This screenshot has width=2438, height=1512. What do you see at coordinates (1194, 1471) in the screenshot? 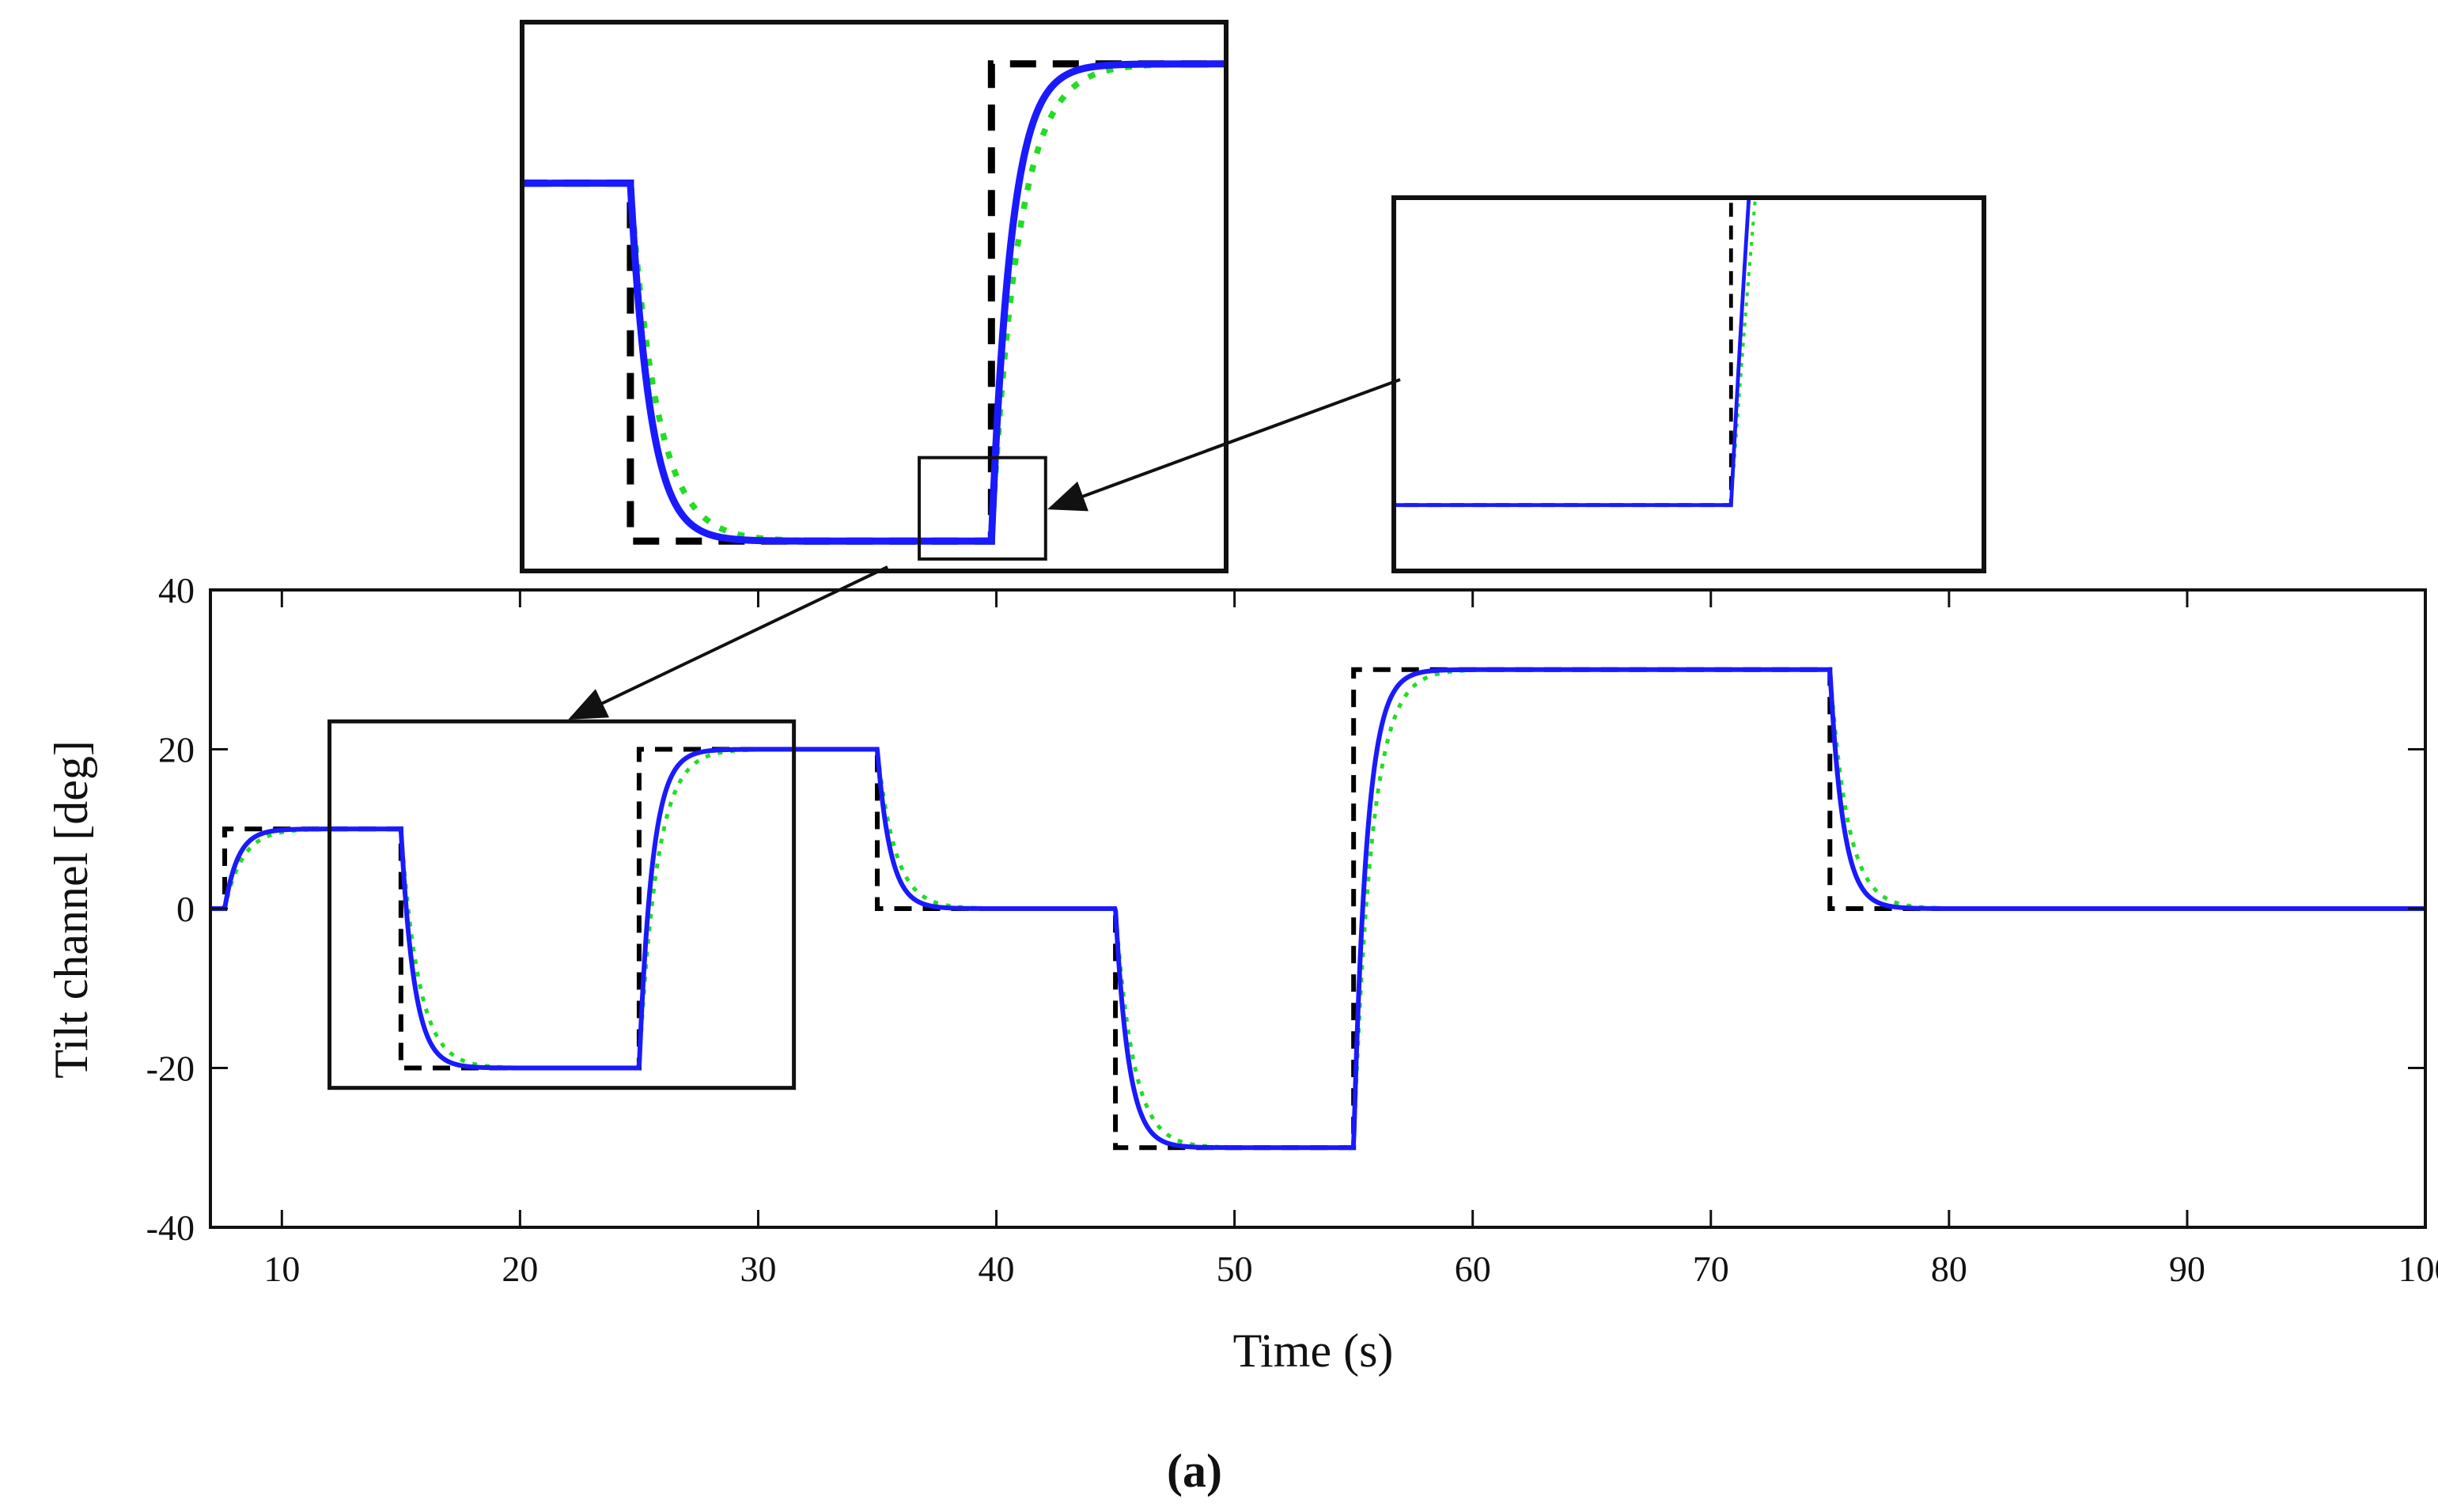
I see `figure-caption: (a)` at bounding box center [1194, 1471].